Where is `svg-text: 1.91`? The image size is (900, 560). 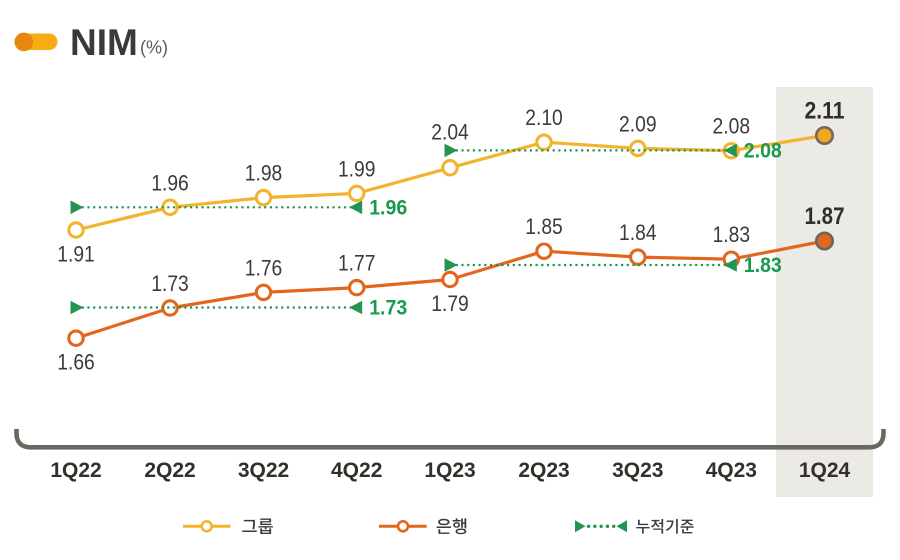
svg-text: 1.91 is located at coordinates (76, 254).